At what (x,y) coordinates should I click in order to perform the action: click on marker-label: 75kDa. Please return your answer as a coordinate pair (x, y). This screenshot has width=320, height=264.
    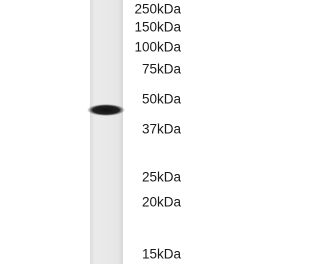
    Looking at the image, I should click on (162, 69).